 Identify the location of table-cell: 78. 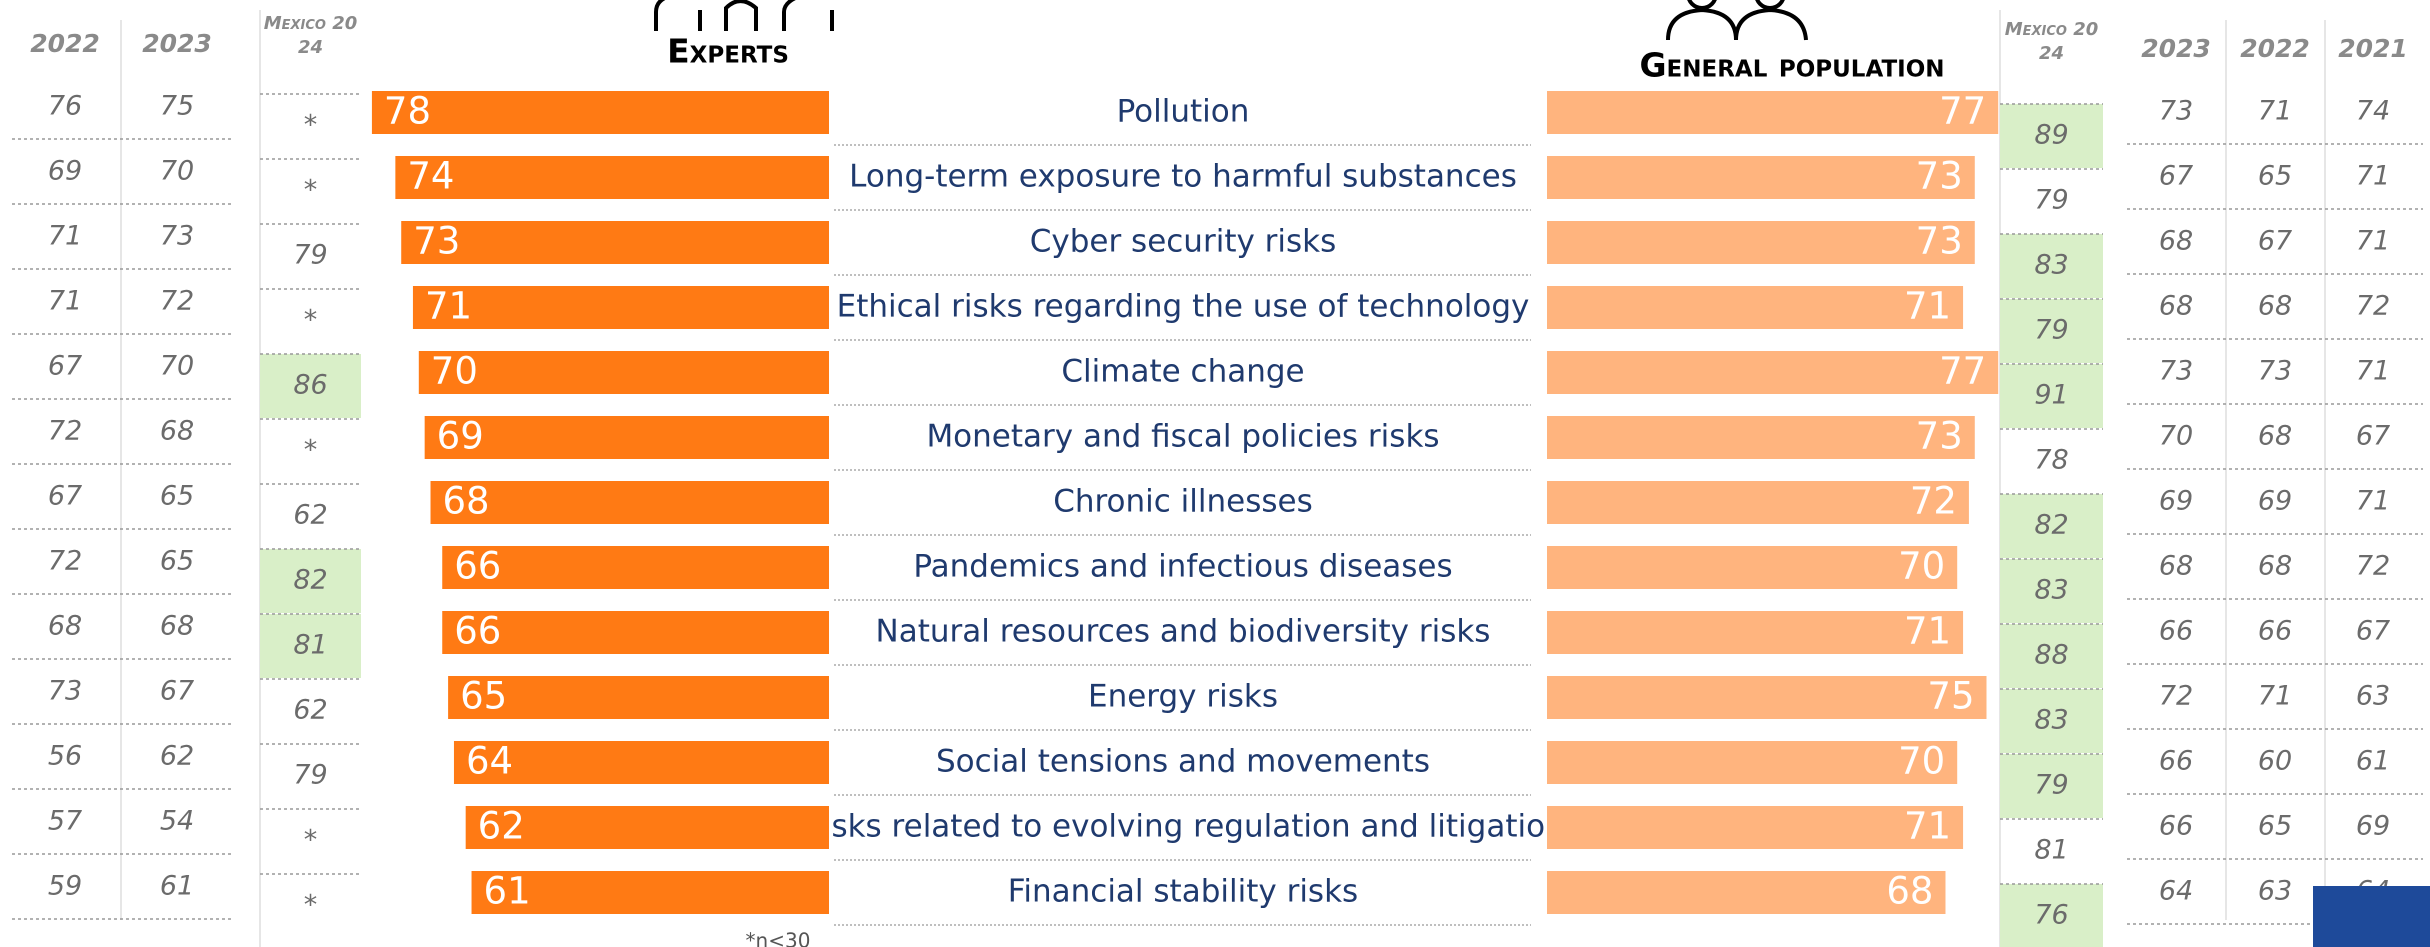
(2051, 460).